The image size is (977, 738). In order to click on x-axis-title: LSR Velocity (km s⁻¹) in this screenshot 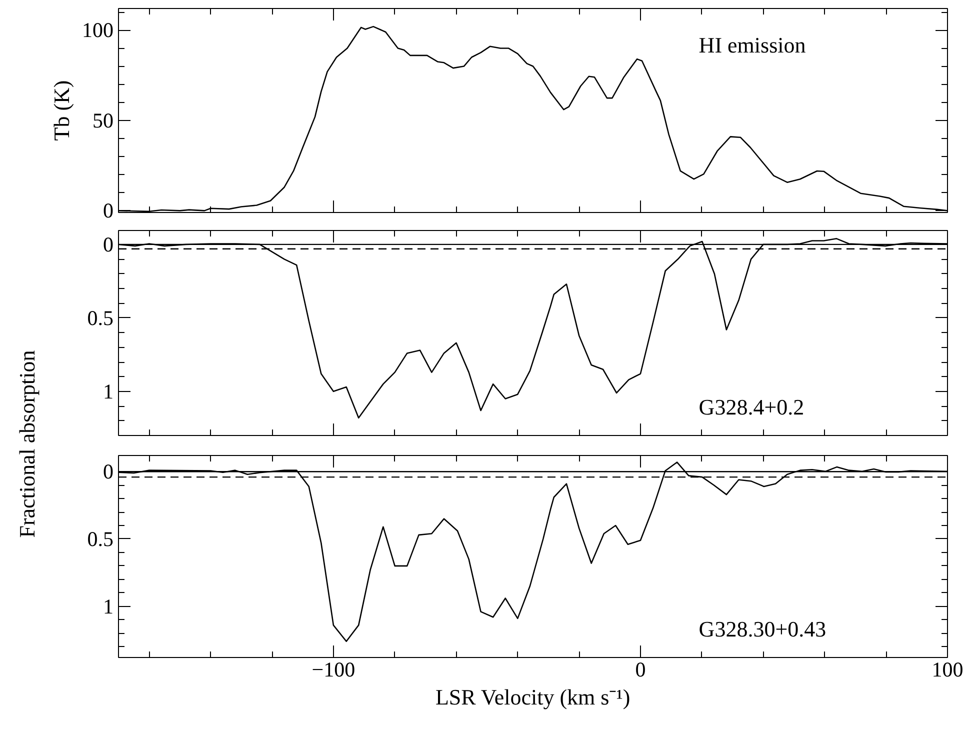, I will do `click(532, 697)`.